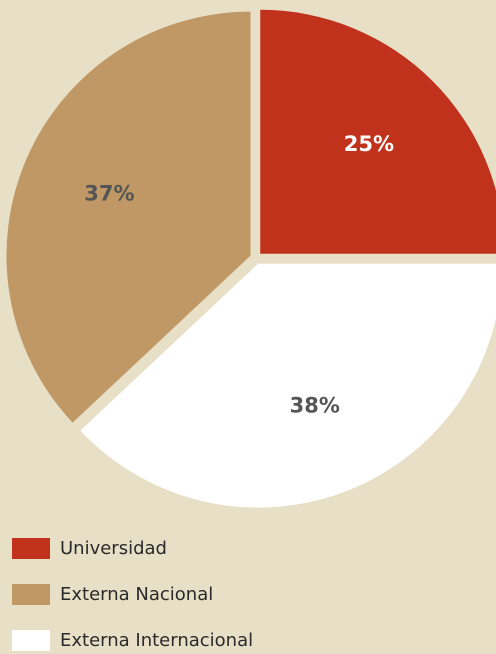 The image size is (496, 654). I want to click on legend-label: Externa Nacional, so click(136, 594).